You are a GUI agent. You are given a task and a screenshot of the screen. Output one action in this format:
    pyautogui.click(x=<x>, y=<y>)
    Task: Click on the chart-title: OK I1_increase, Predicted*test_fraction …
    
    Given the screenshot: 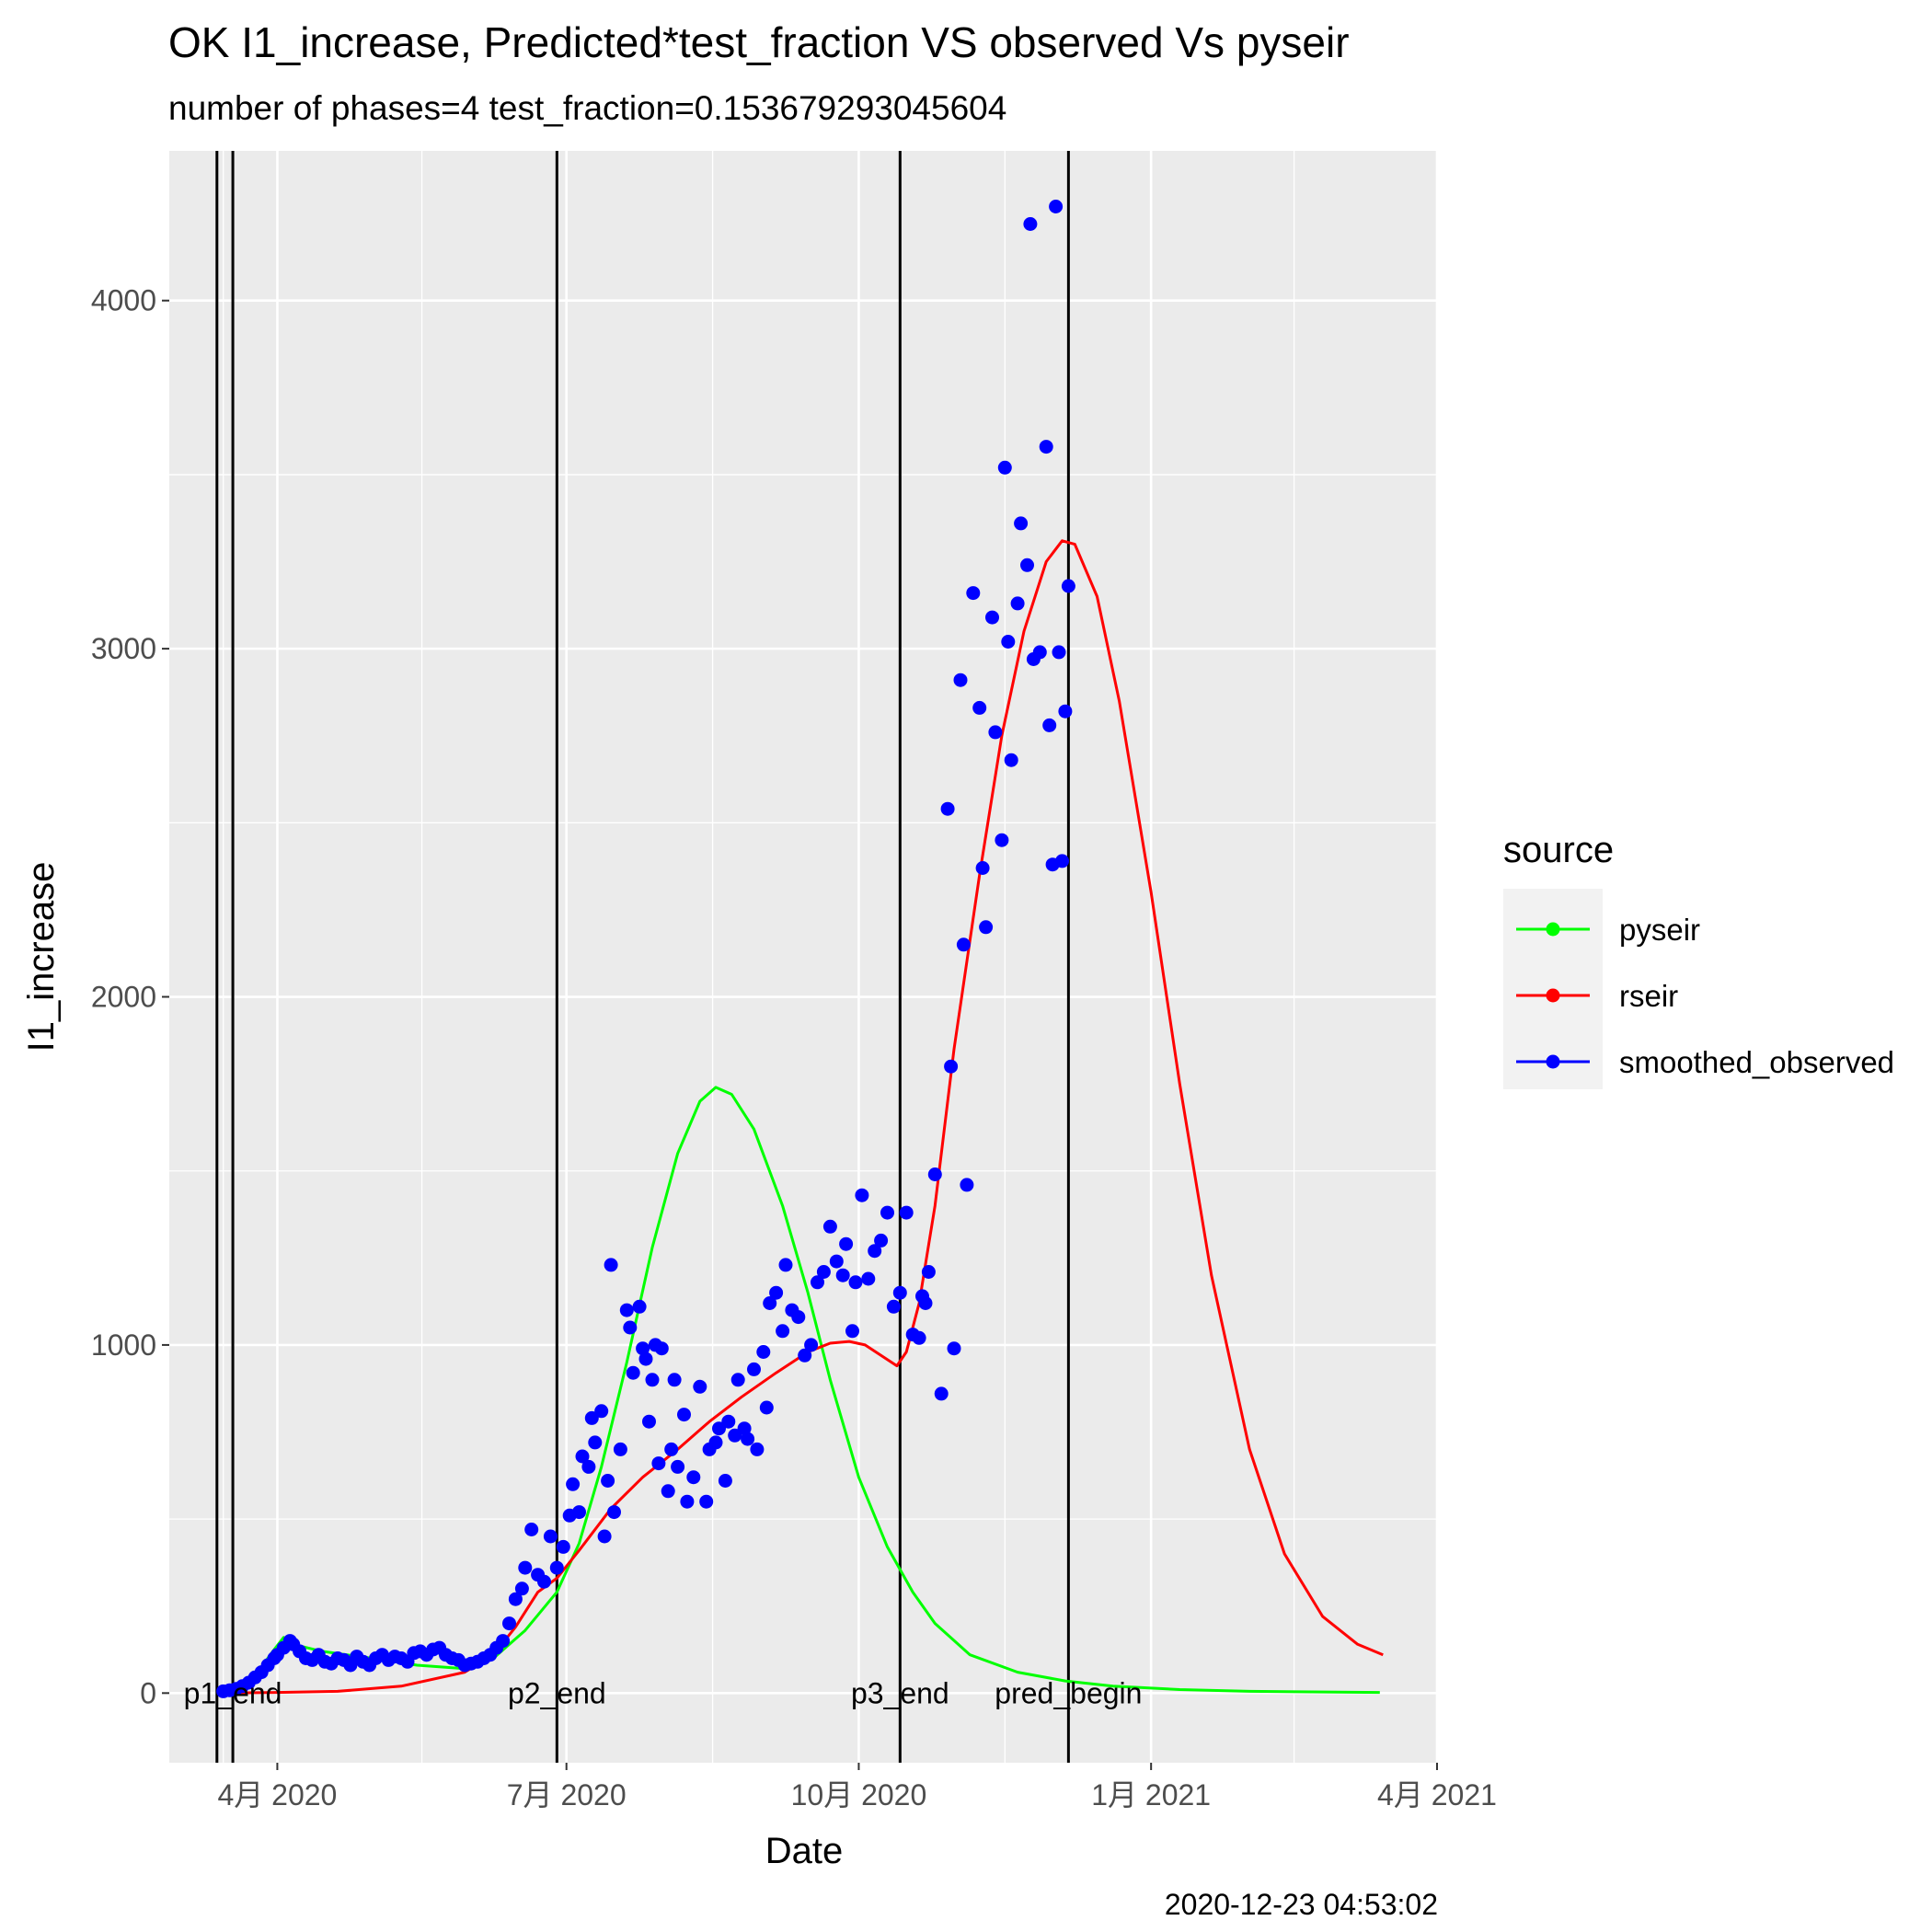 What is the action you would take?
    pyautogui.click(x=759, y=42)
    